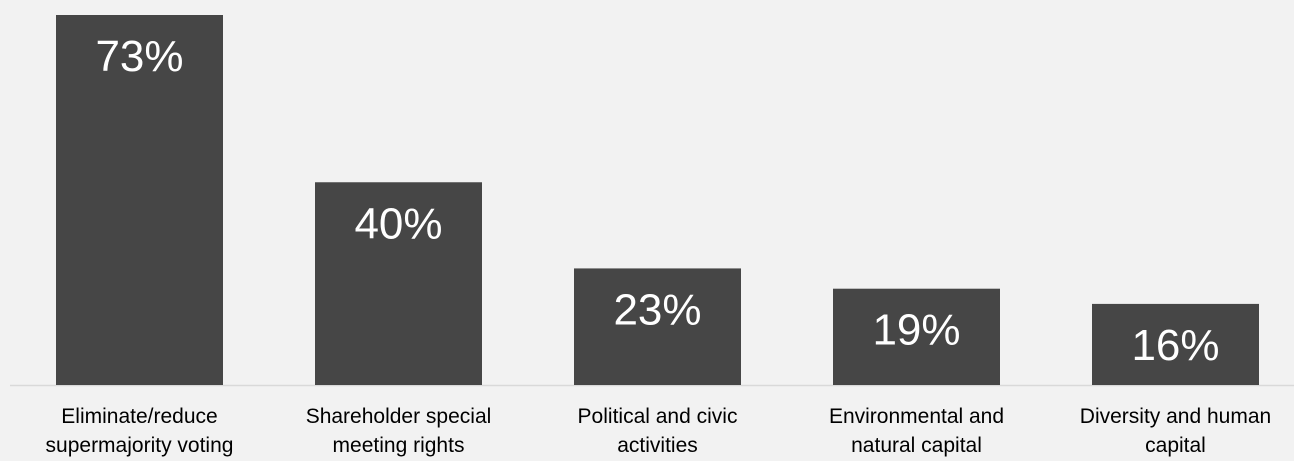 Image resolution: width=1294 pixels, height=461 pixels. Describe the element at coordinates (657, 309) in the screenshot. I see `bar-value-label: 23%` at that location.